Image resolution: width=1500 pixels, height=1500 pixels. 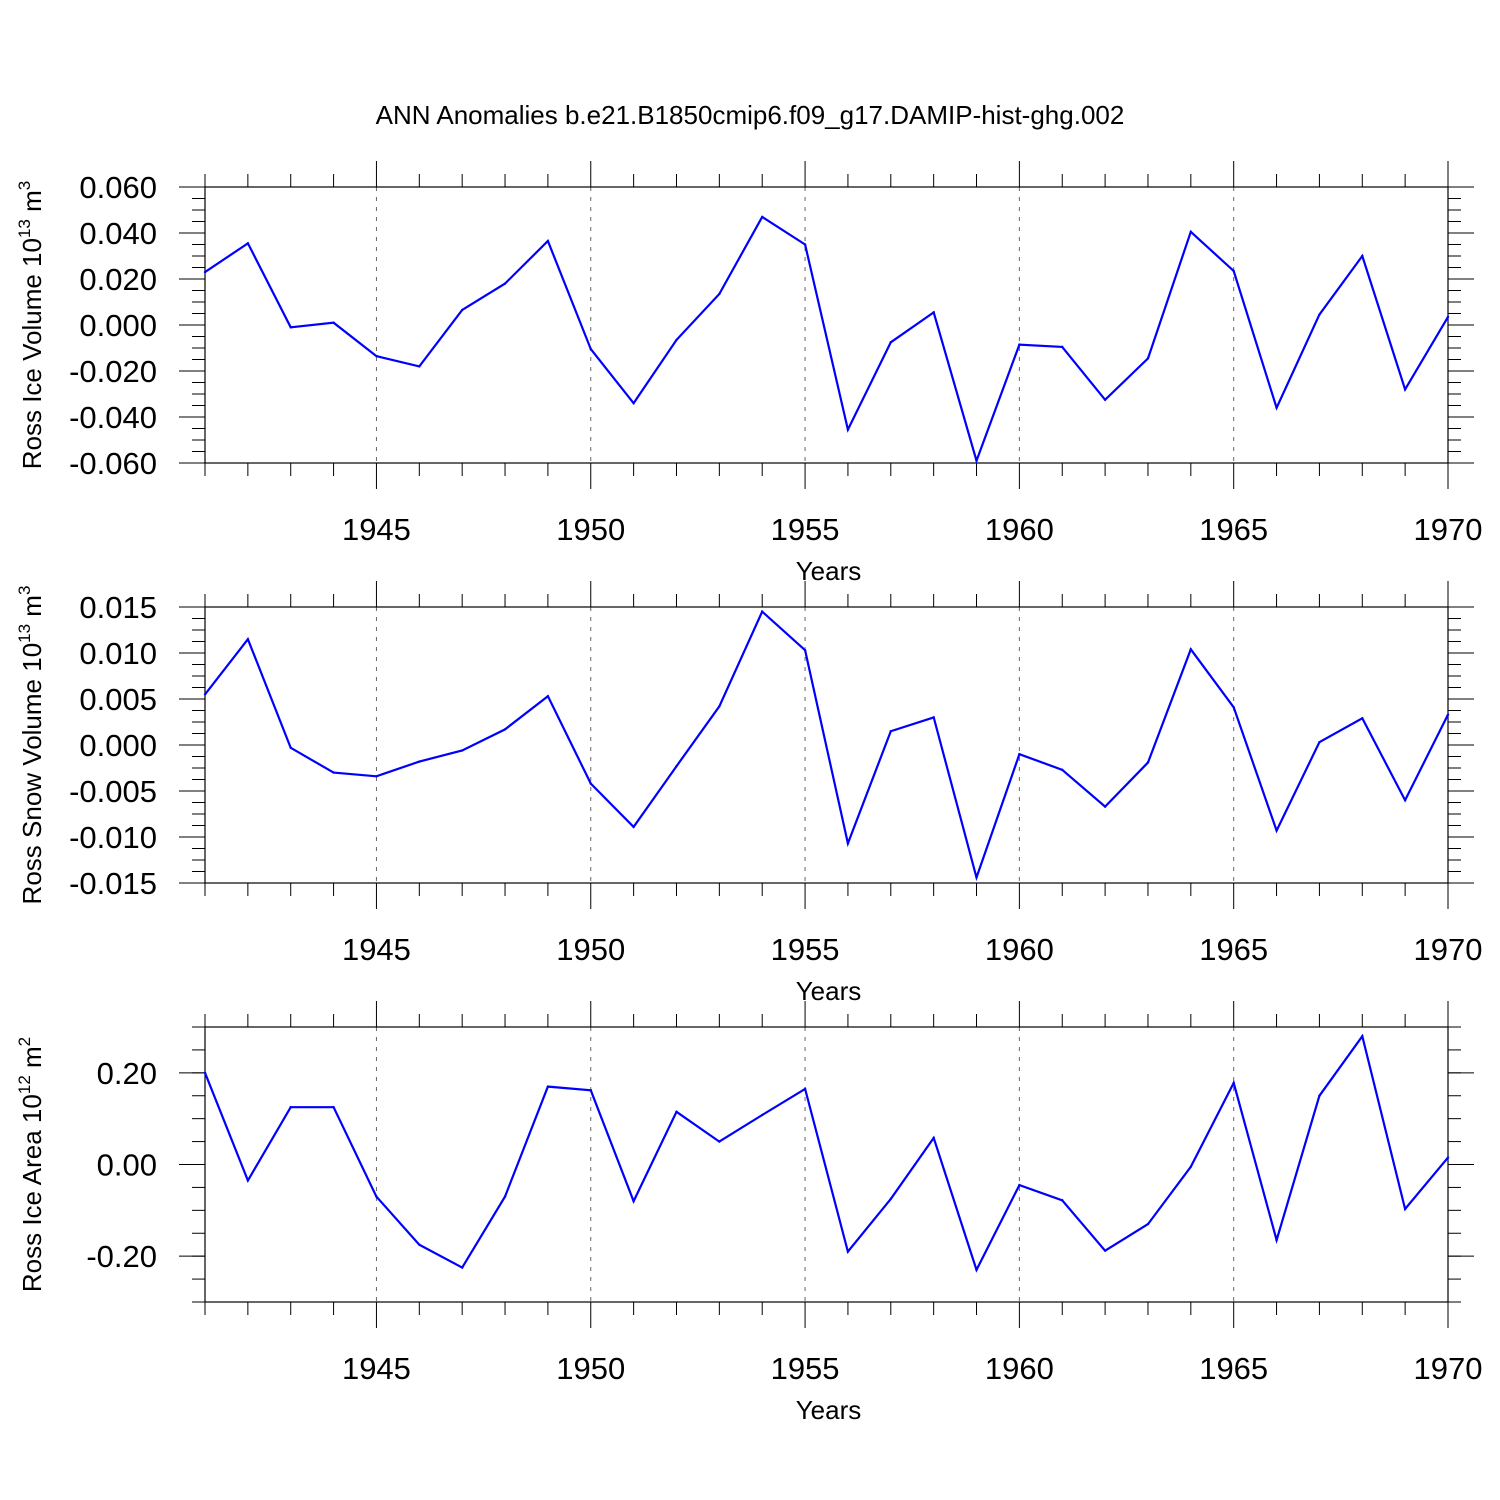 I want to click on y-tick-label: -0.020, so click(x=113, y=371).